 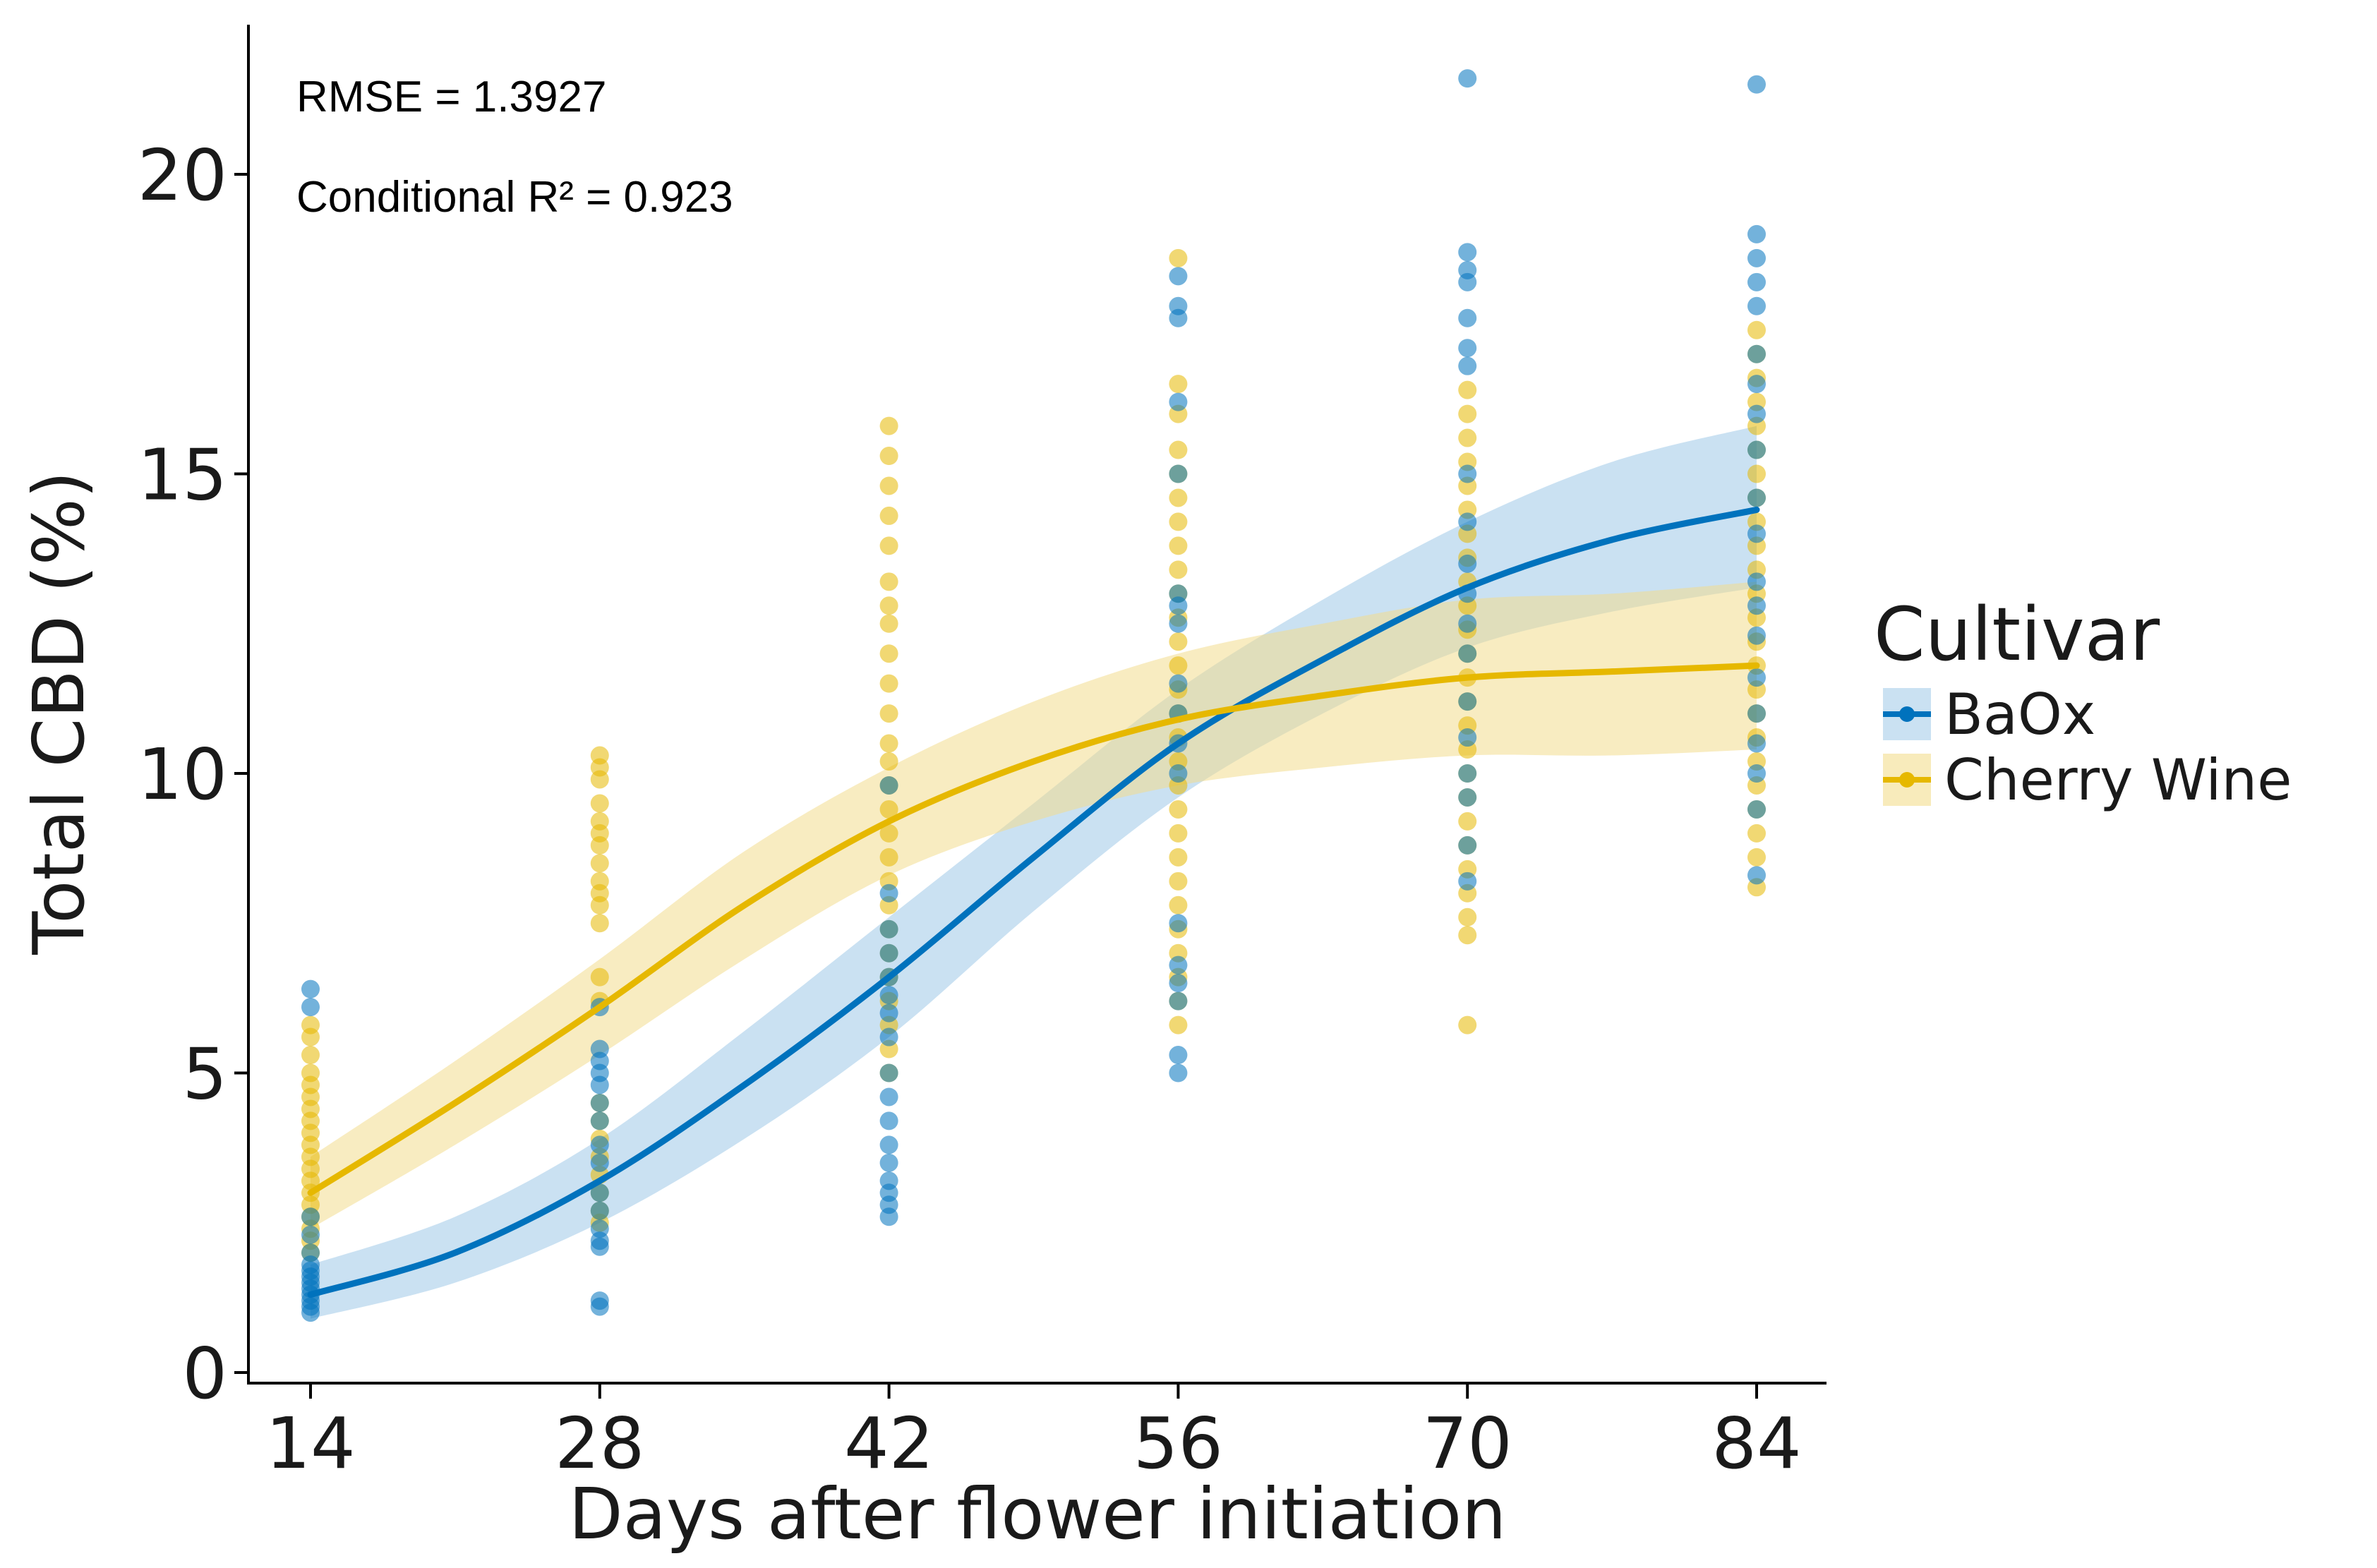 I want to click on legend-title: Cultivar, so click(x=2017, y=634).